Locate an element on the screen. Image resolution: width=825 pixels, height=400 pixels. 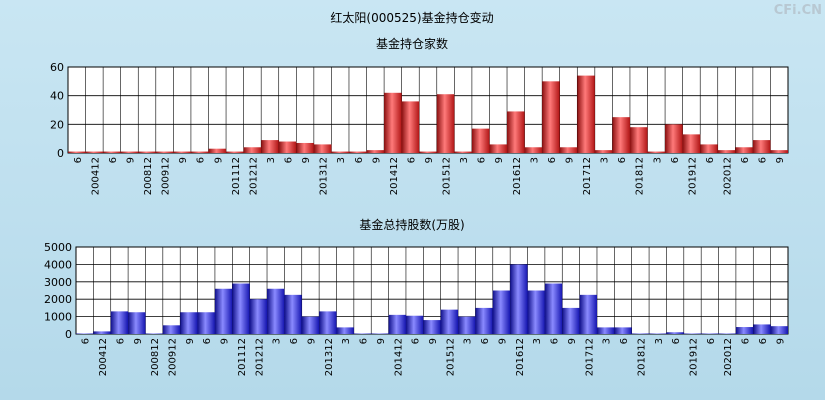
chart2-y-tick-label: 1000 is located at coordinates (58, 317).